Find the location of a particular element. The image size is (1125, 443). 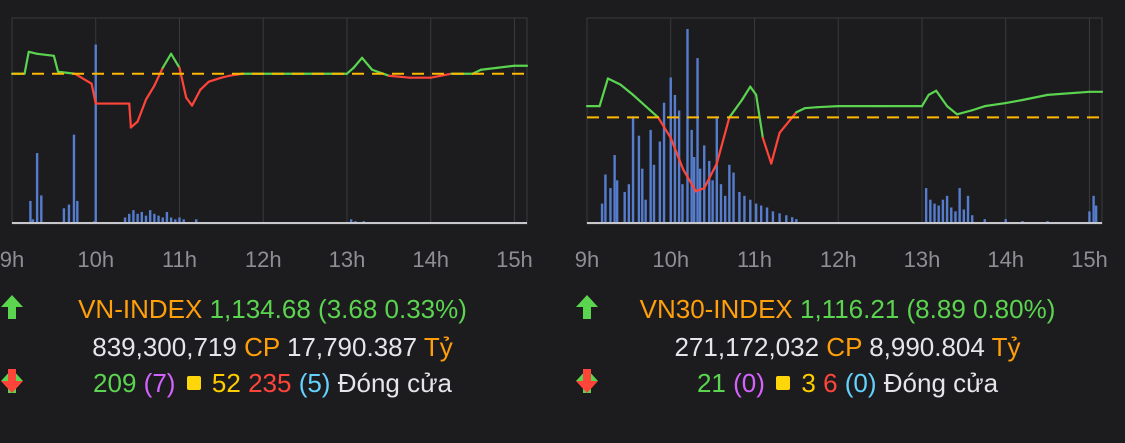

ceiling-count: (7) is located at coordinates (159, 383).